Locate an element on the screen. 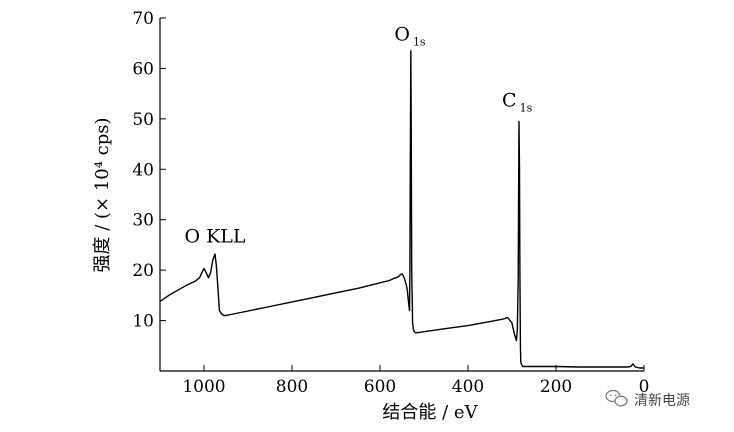 The width and height of the screenshot is (734, 432). x-tick-label: 1000 is located at coordinates (203, 387).